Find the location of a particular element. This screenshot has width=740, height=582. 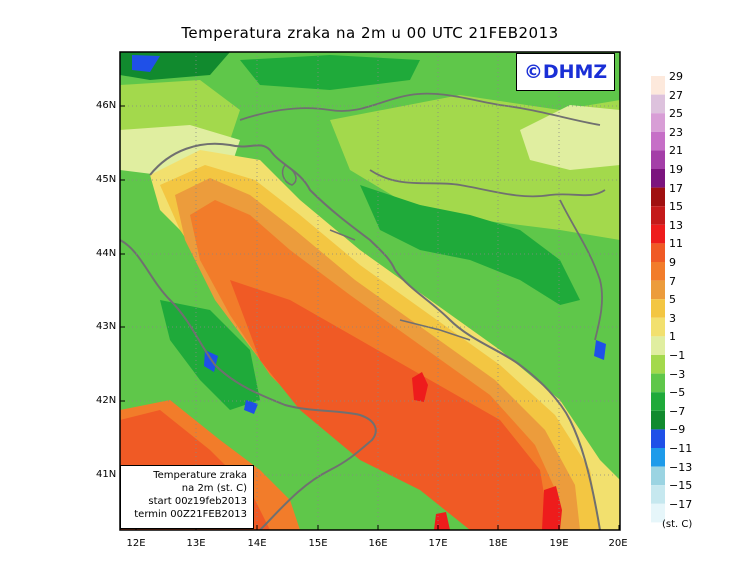

colorbar-tick-label: 9 is located at coordinates (672, 262).